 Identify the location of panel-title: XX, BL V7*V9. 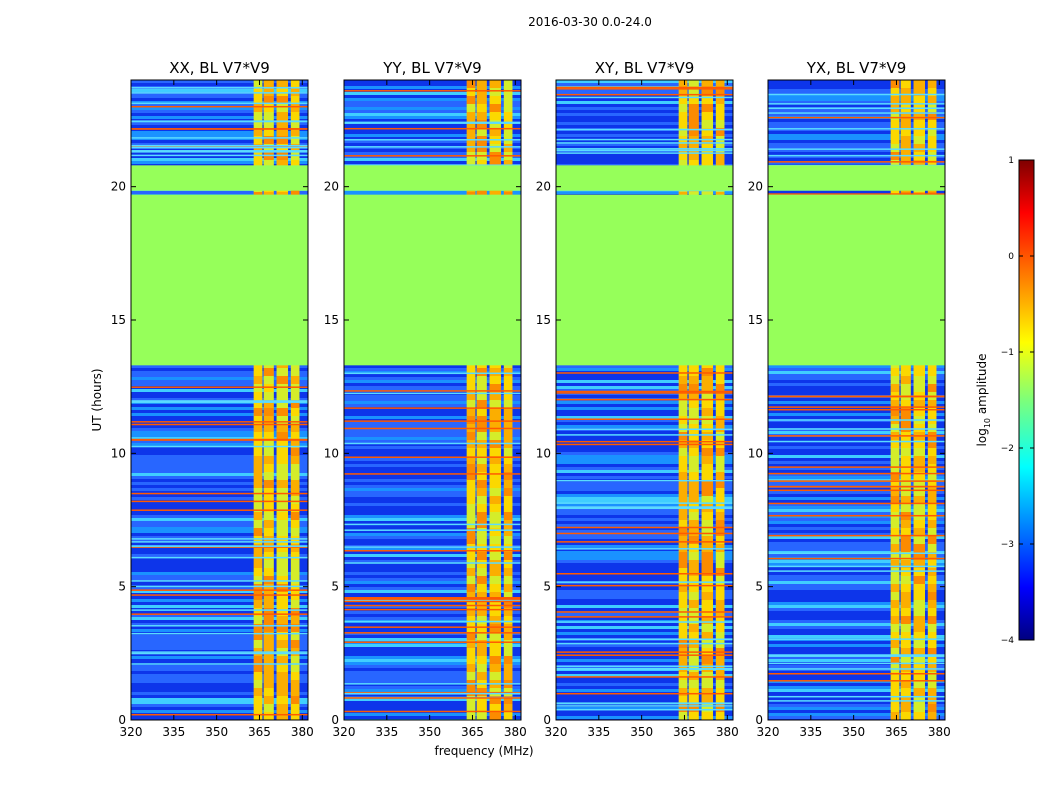
(219, 68).